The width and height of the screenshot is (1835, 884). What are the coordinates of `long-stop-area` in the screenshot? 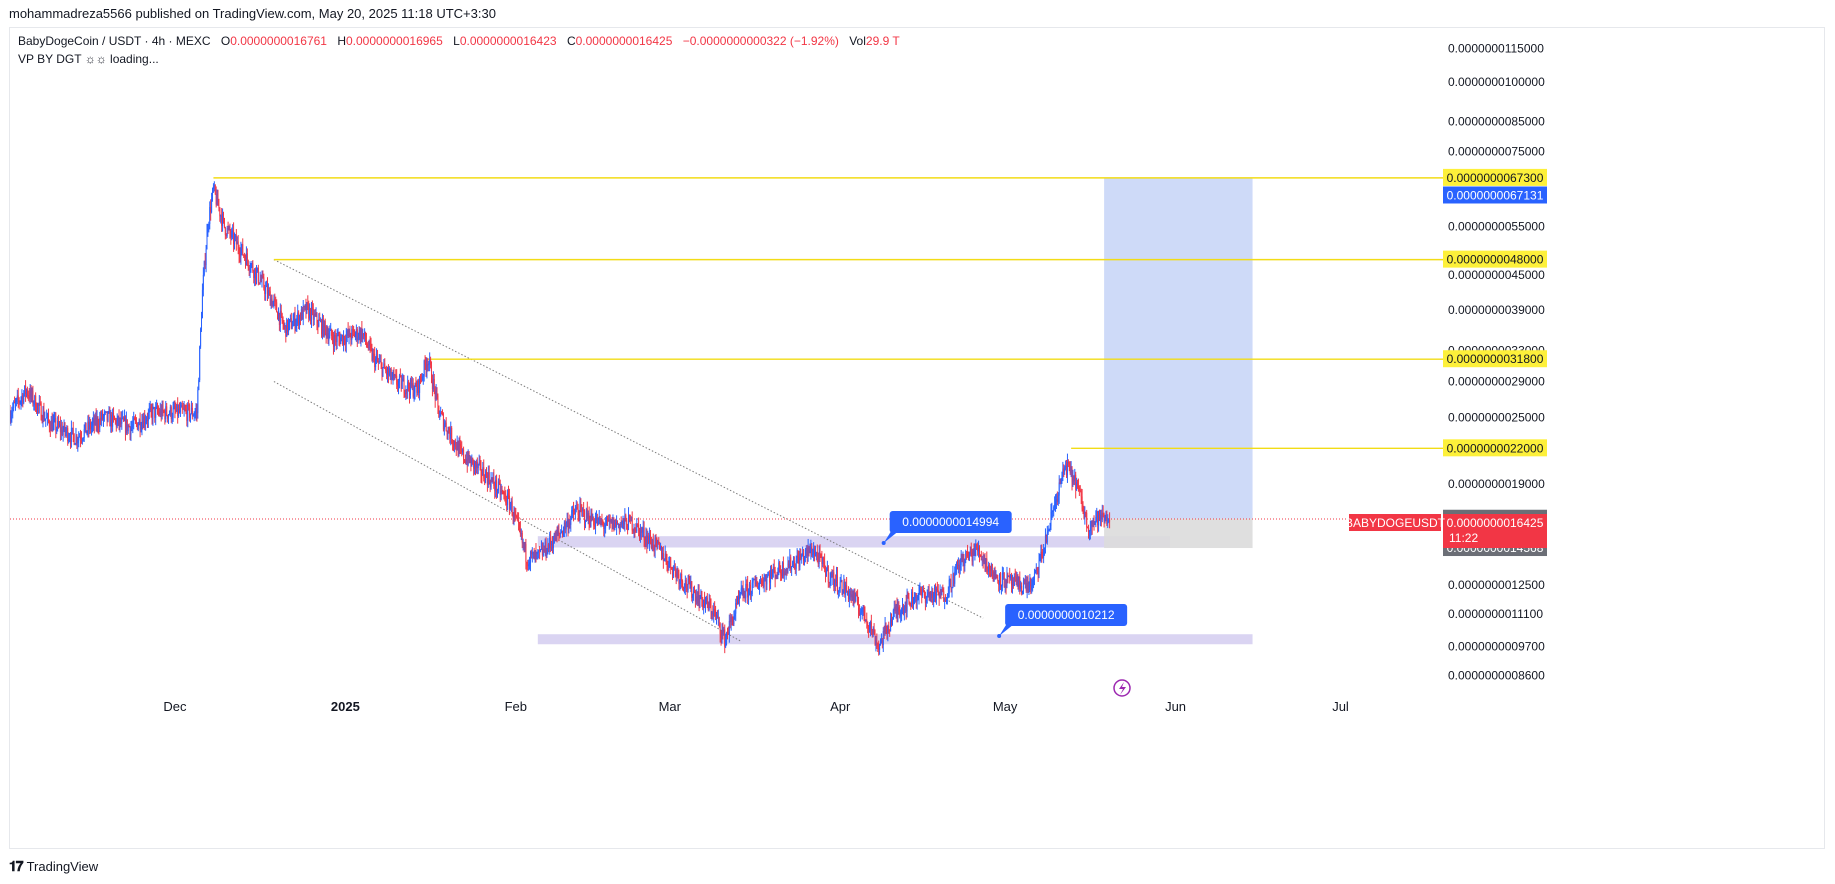 It's located at (1178, 533).